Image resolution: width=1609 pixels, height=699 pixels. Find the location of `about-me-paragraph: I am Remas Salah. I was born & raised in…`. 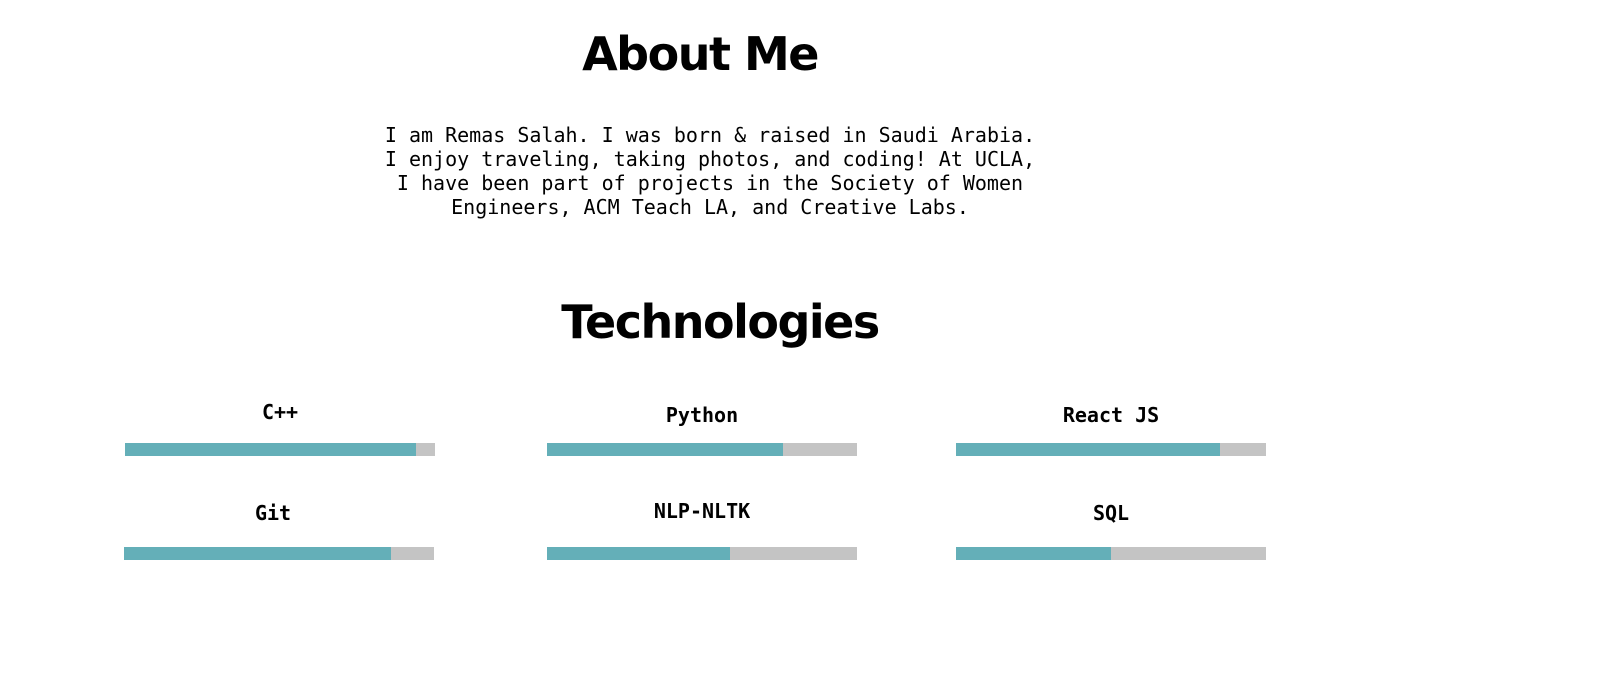

about-me-paragraph: I am Remas Salah. I was born & raised in… is located at coordinates (710, 171).